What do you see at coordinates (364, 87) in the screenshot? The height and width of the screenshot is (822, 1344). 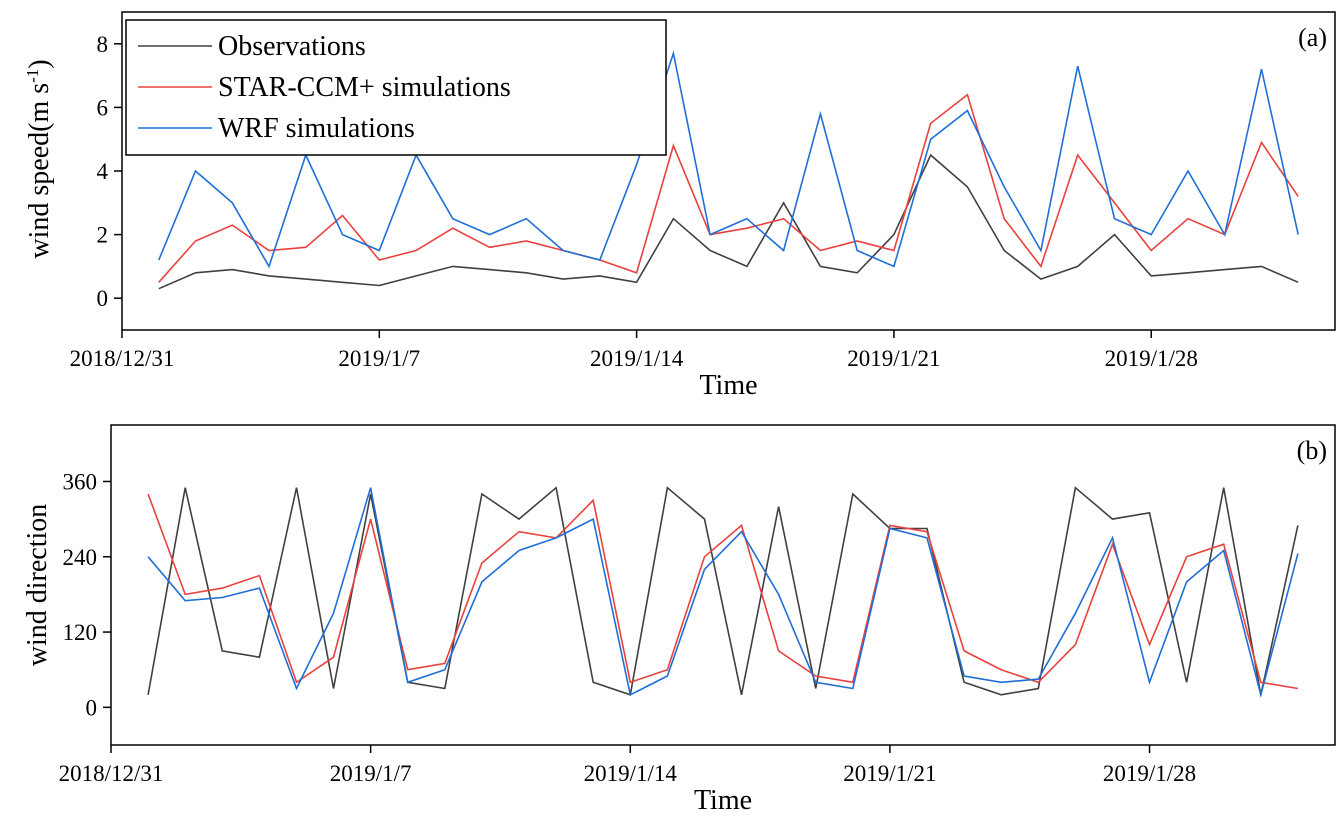 I see `legend-label: STAR-CCM+ simulations` at bounding box center [364, 87].